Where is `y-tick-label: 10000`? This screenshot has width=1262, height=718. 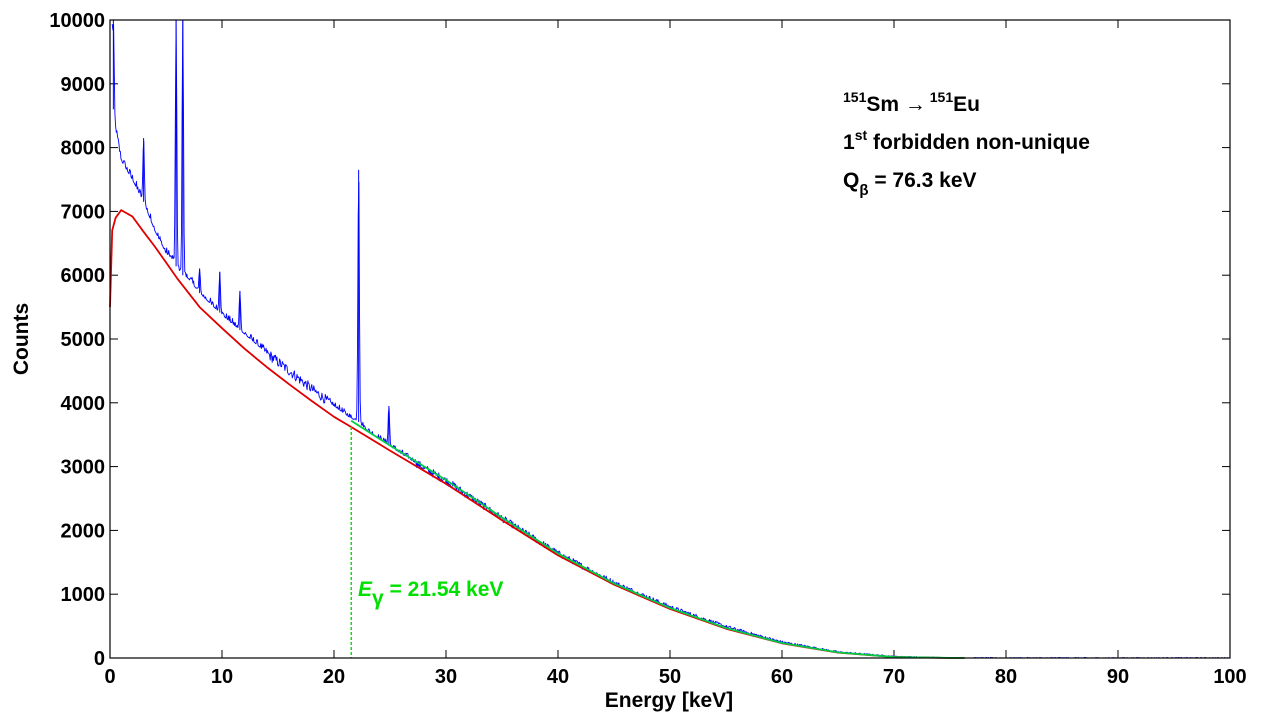 y-tick-label: 10000 is located at coordinates (77, 21).